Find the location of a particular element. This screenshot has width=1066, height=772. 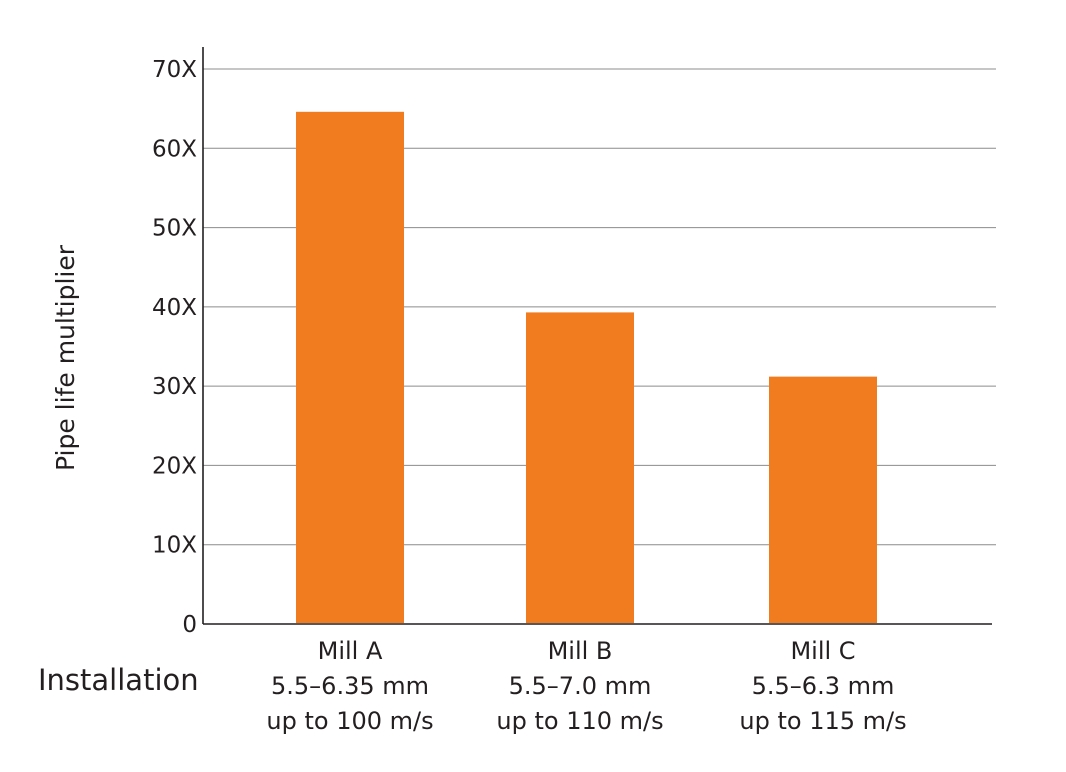

y-tick-label: 10X is located at coordinates (174, 546).